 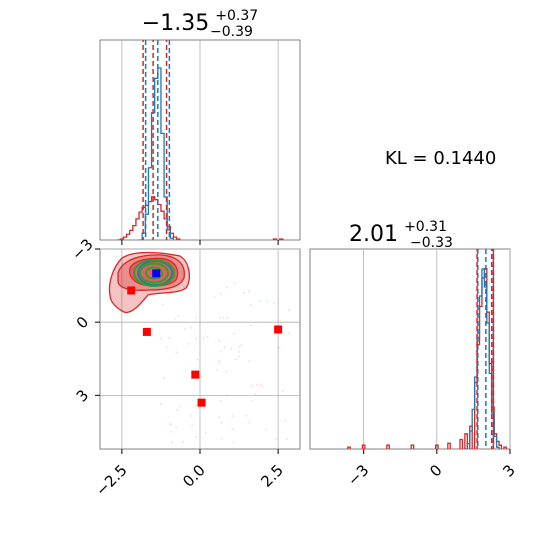 I want to click on scatter-x-tick-label: −2.5, so click(x=111, y=480).